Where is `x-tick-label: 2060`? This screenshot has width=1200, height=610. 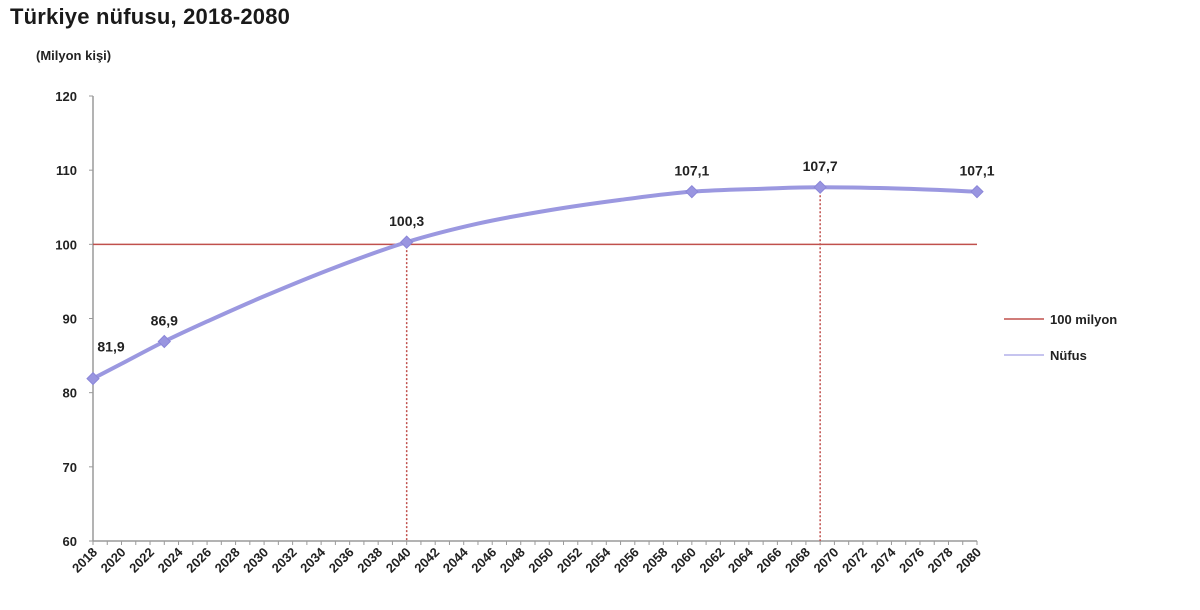
x-tick-label: 2060 is located at coordinates (683, 560).